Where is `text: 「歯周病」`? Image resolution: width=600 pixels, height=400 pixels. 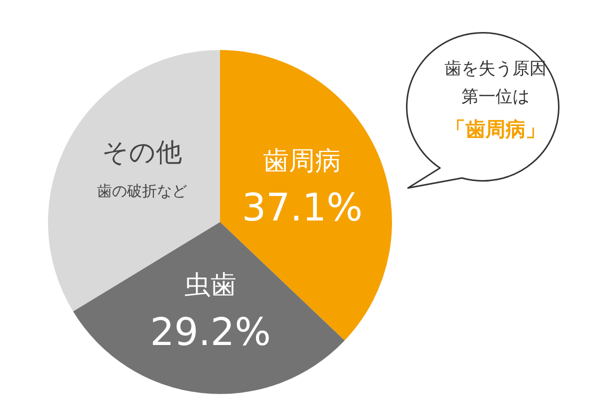
text: 「歯周病」 is located at coordinates (495, 129).